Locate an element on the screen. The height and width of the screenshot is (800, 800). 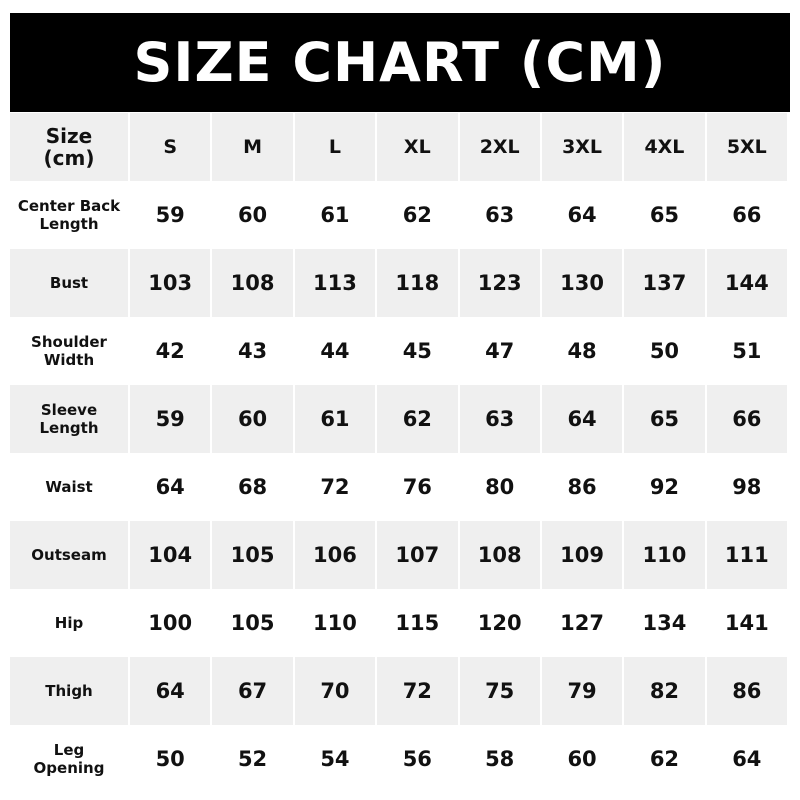
measurement-cell: 48 is located at coordinates (582, 351).